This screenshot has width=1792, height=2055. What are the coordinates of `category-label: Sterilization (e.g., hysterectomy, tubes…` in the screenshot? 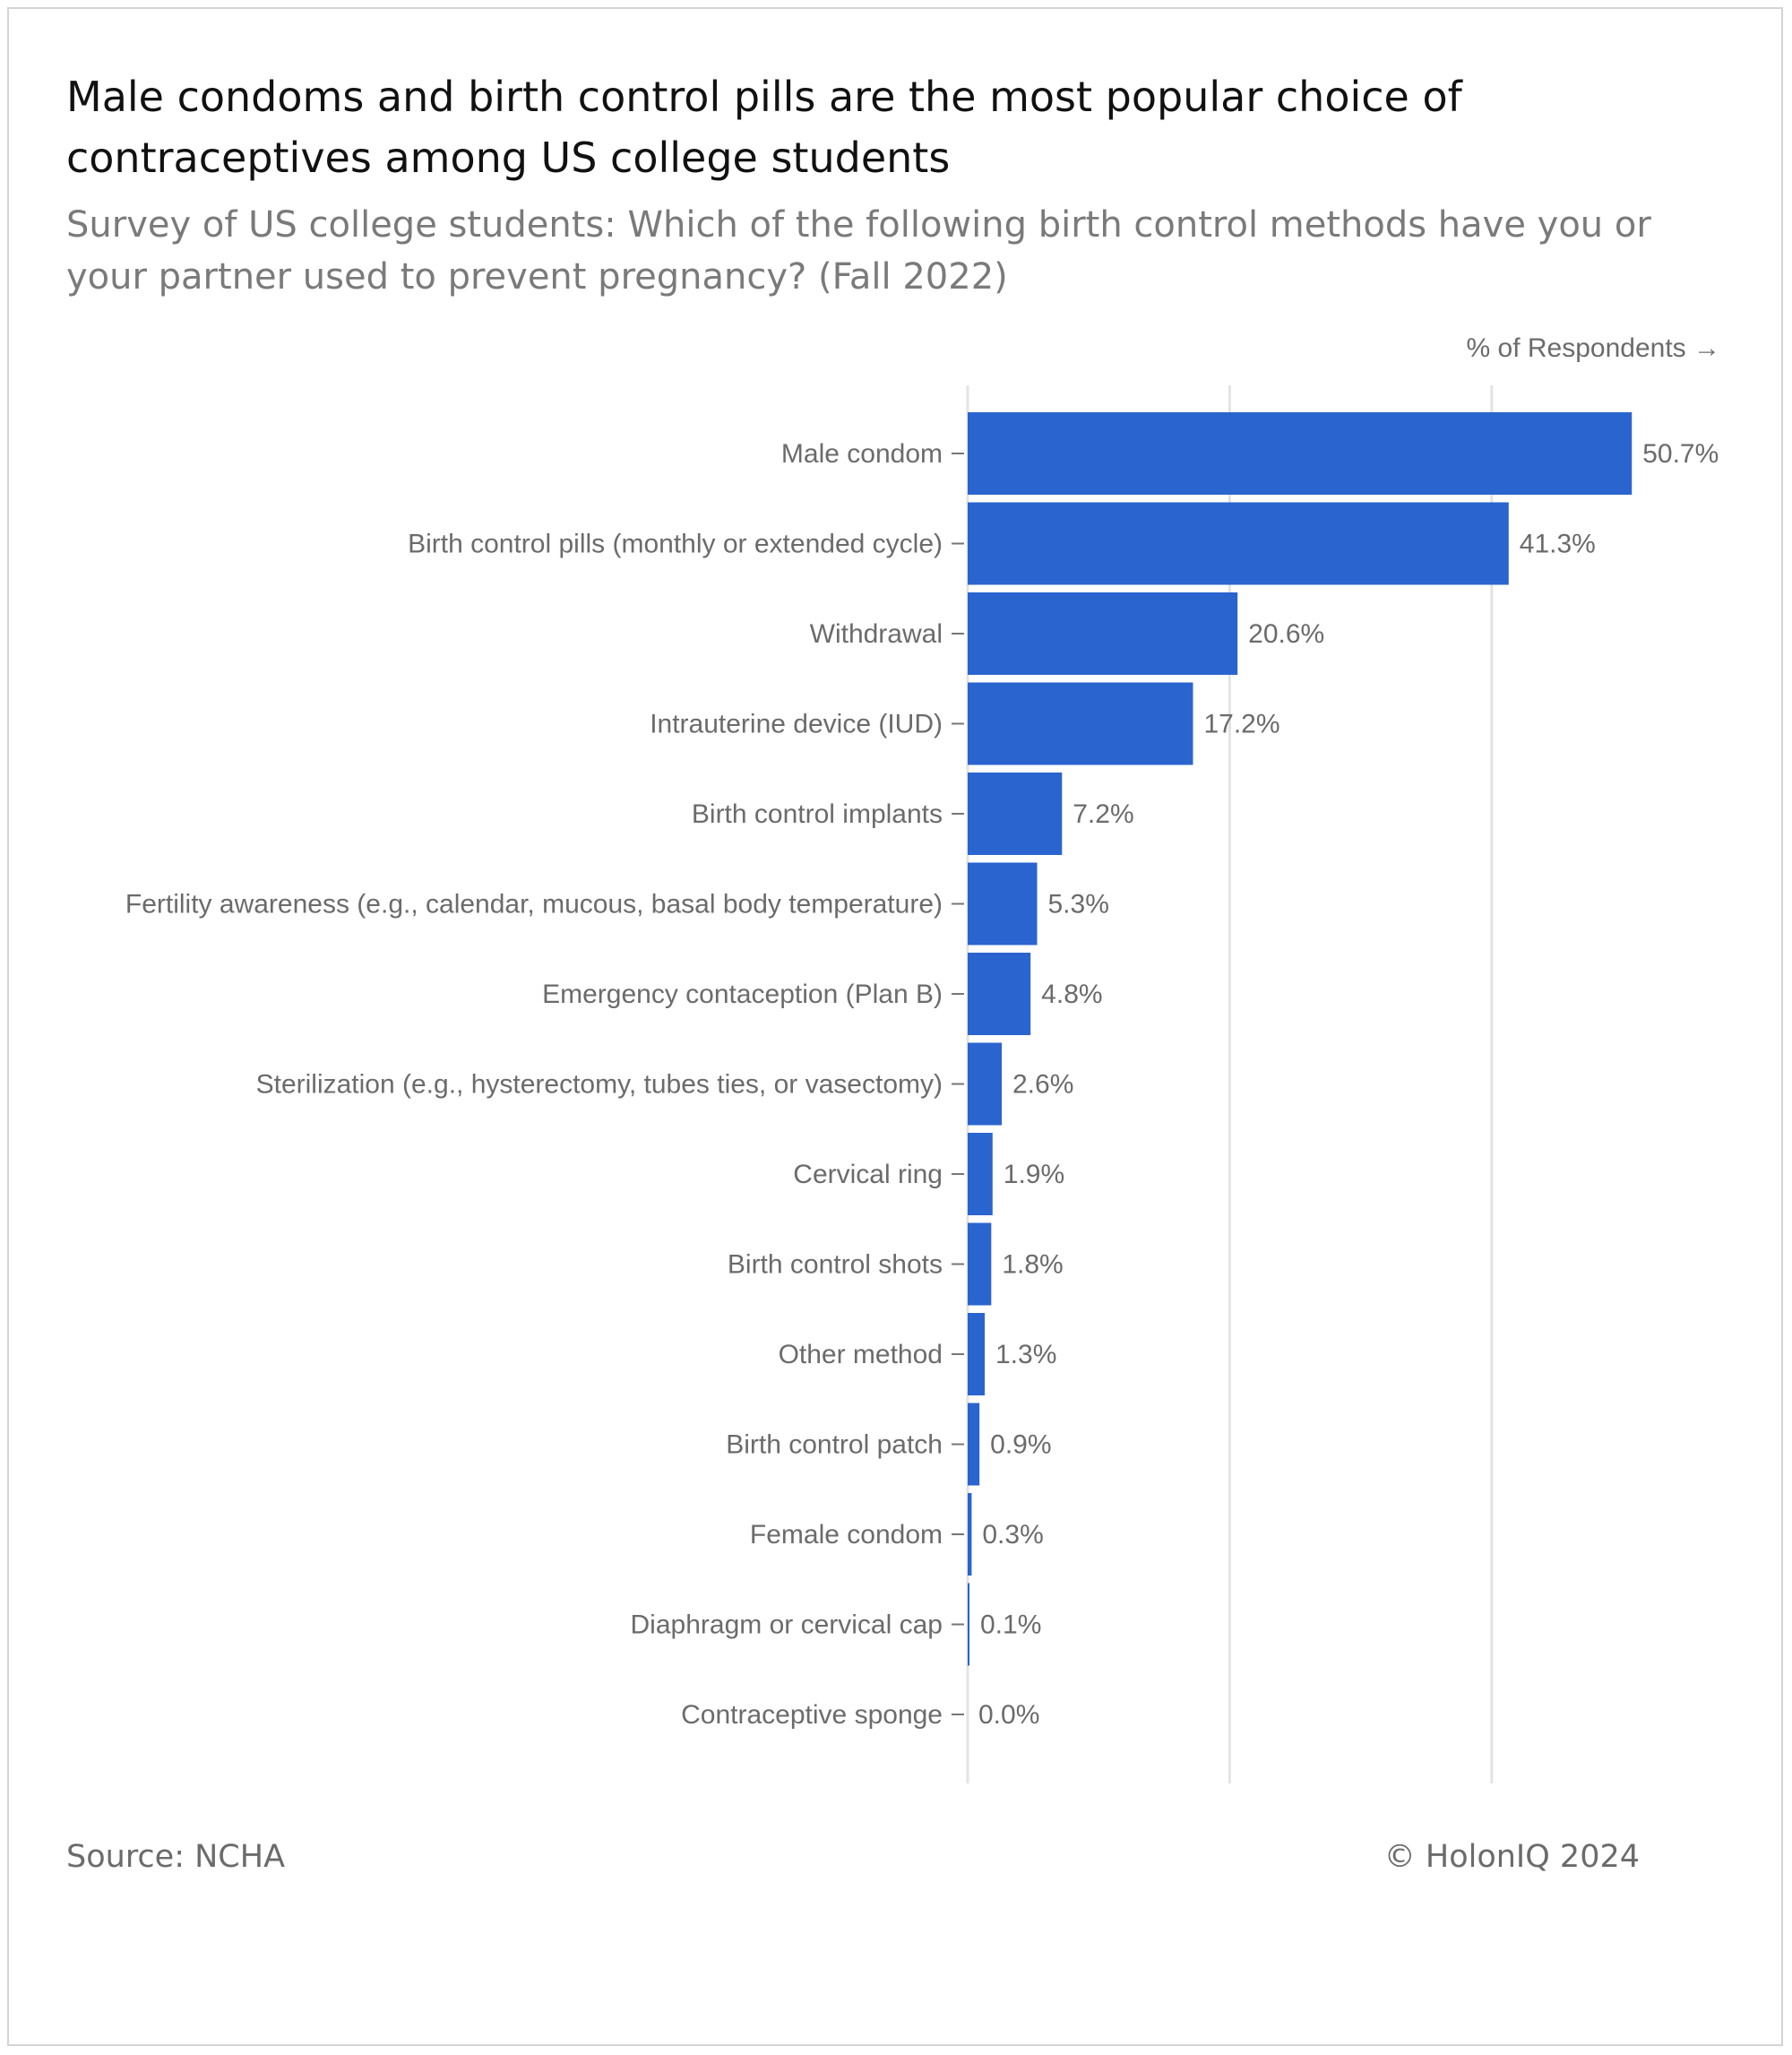 It's located at (599, 1085).